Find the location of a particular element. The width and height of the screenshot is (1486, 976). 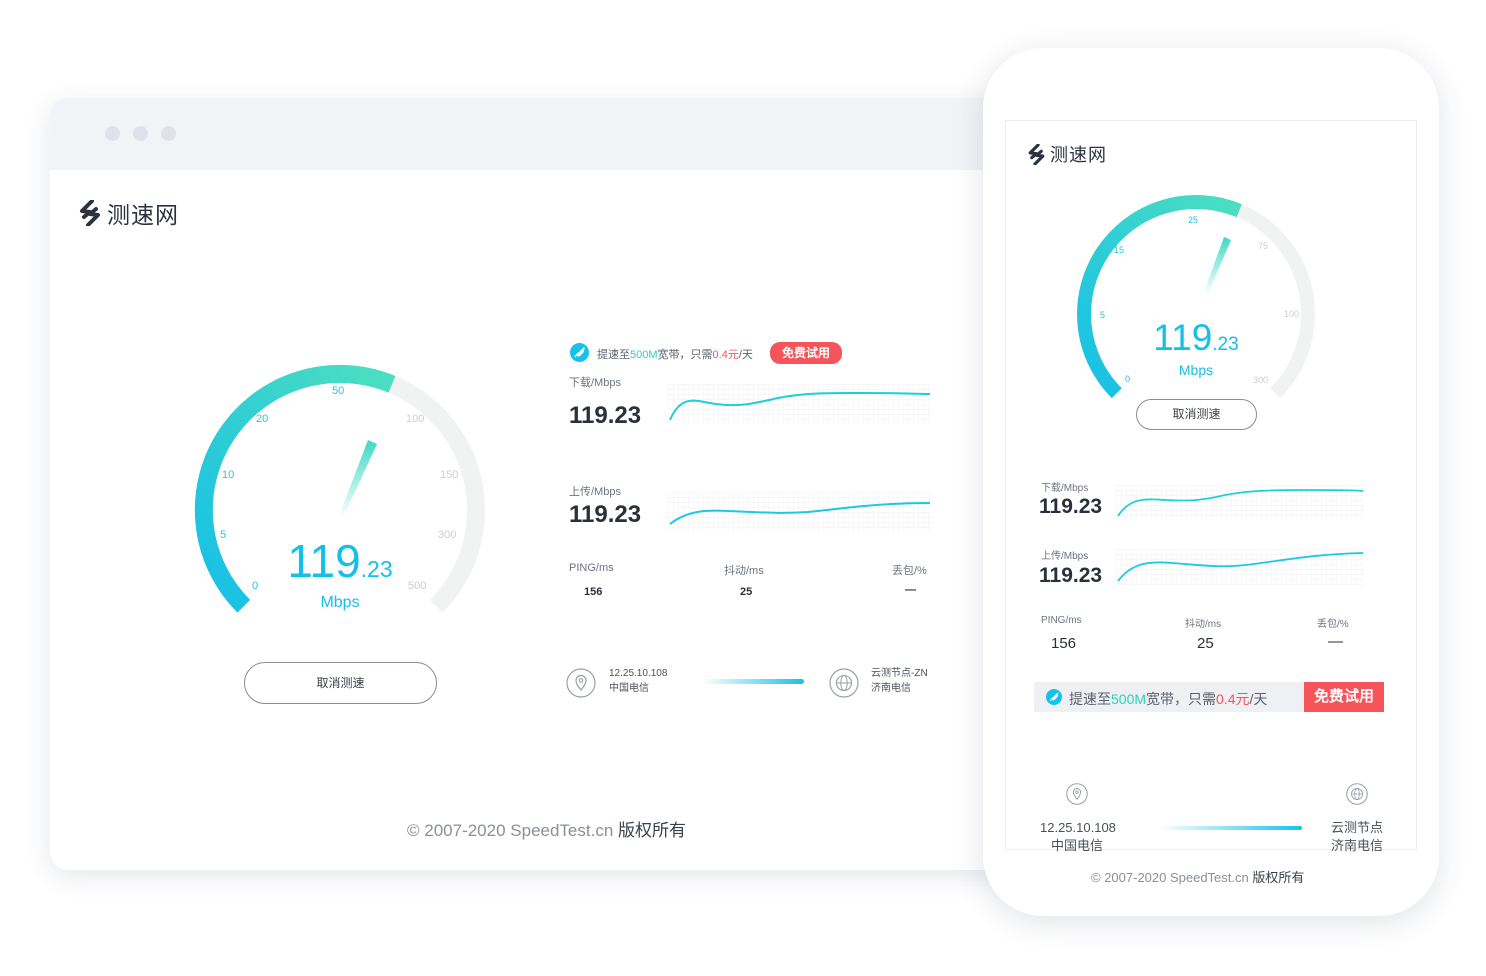

gauge-tick: 50 is located at coordinates (338, 391).